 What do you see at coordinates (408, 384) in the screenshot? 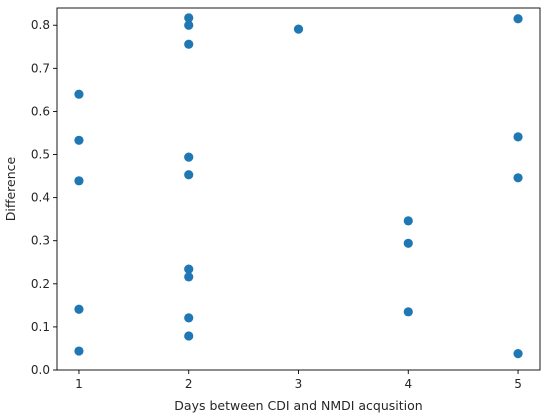
I see `x-tick-label: 4` at bounding box center [408, 384].